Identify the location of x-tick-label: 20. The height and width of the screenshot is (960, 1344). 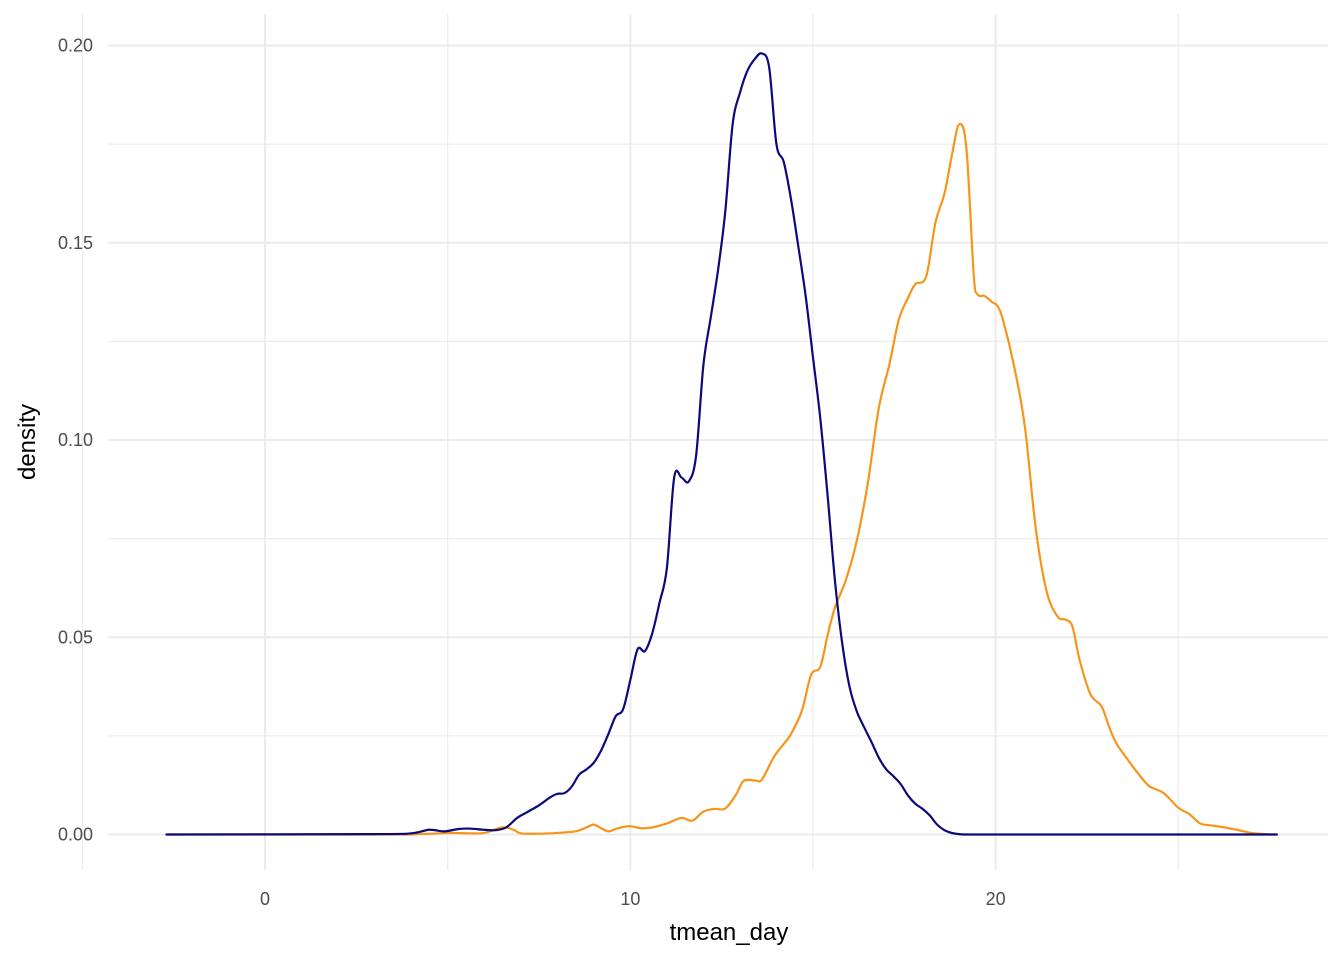
(996, 899).